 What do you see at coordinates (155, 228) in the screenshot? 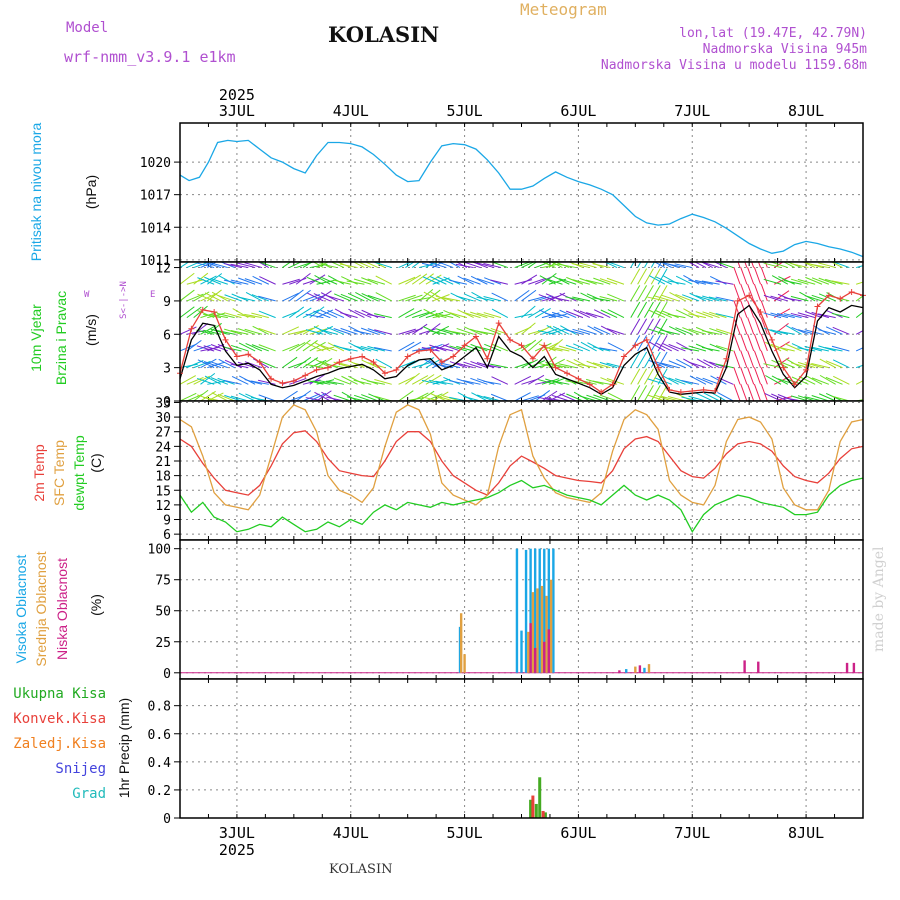
I see `y-tick-label: 1014` at bounding box center [155, 228].